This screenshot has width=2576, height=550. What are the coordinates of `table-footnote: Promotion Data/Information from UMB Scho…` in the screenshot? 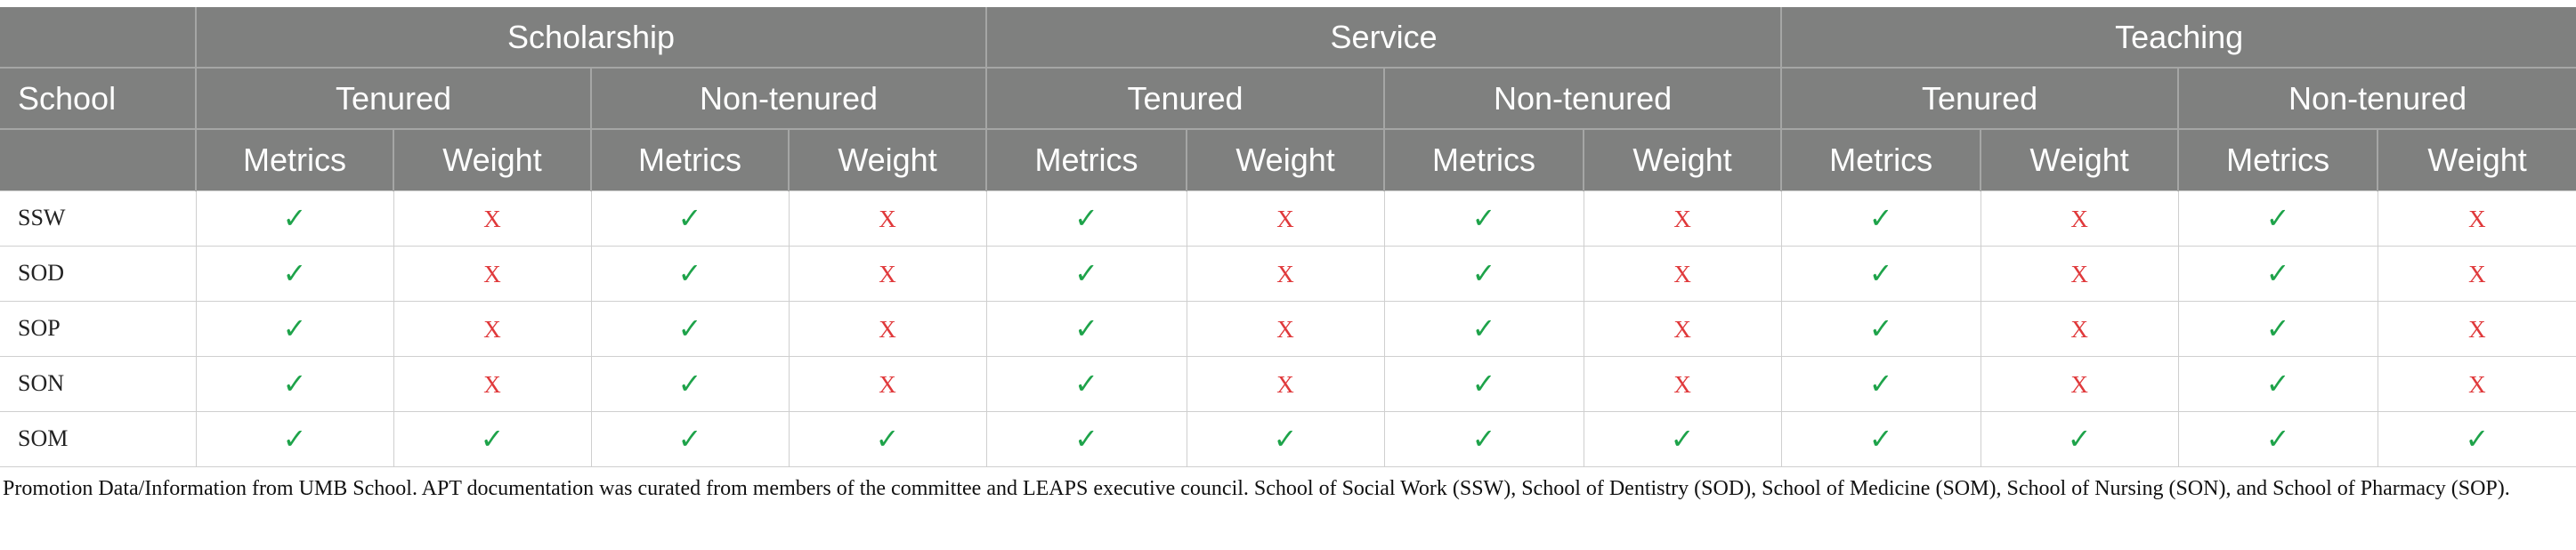 It's located at (1256, 488).